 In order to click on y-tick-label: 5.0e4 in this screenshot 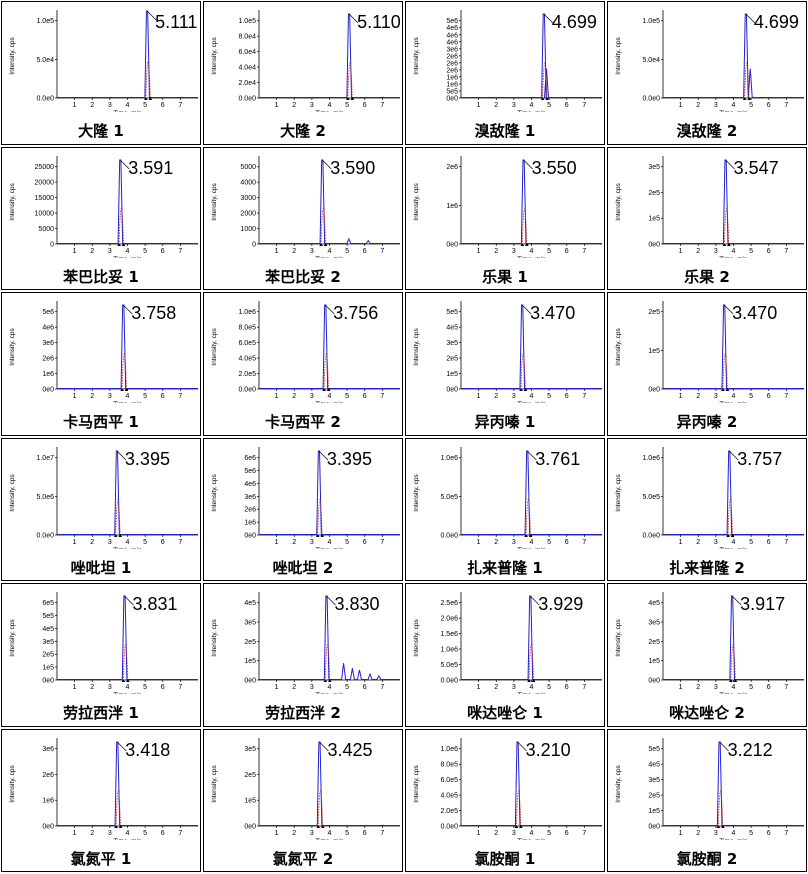, I will do `click(45, 60)`.